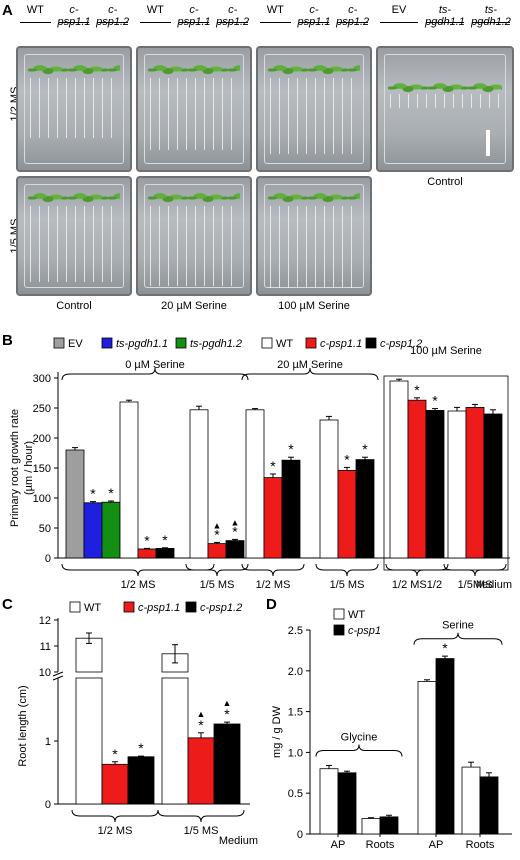 This screenshot has width=520, height=860. What do you see at coordinates (142, 344) in the screenshot?
I see `legend-label-ts-pgdh1-1: ts-pgdh1.1` at bounding box center [142, 344].